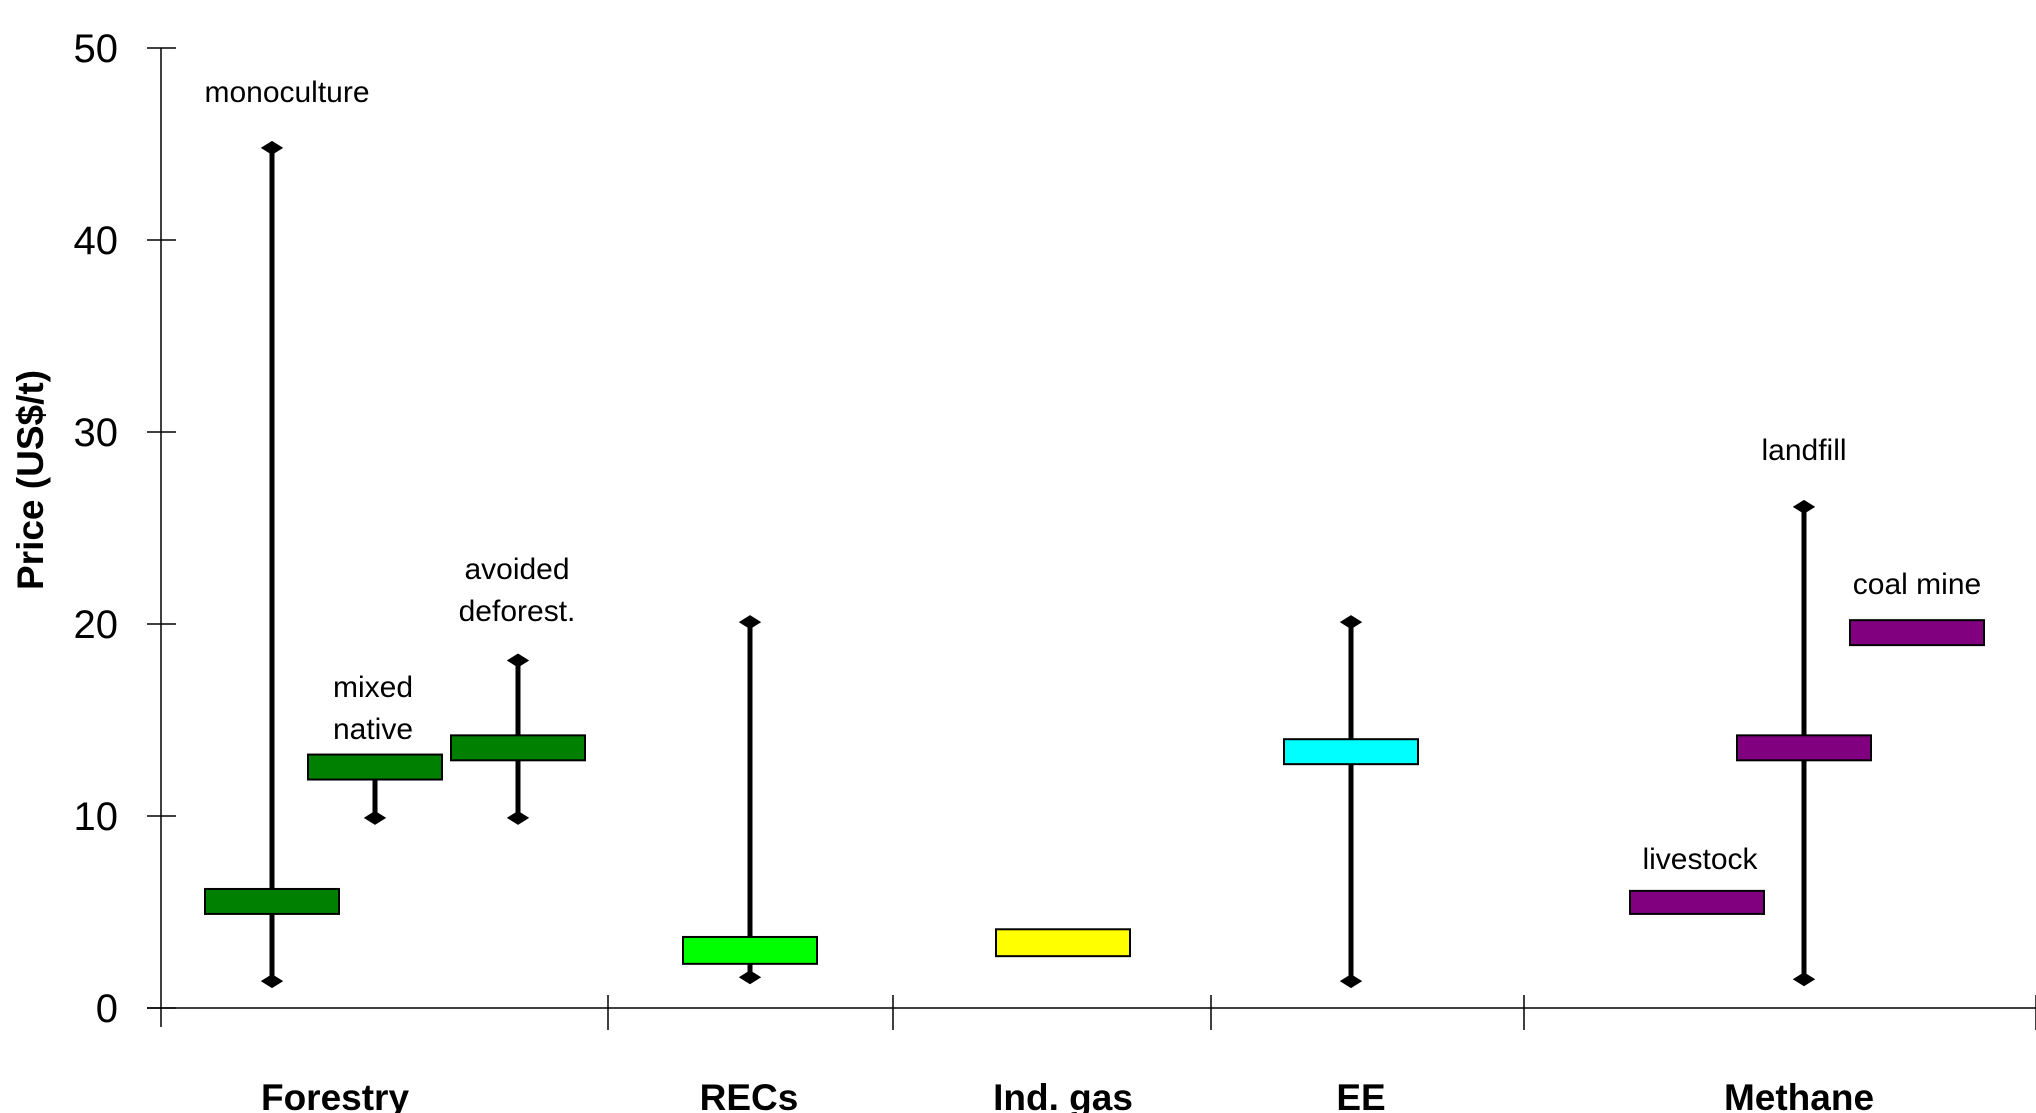  I want to click on y-tick-label-40: 40, so click(96, 241).